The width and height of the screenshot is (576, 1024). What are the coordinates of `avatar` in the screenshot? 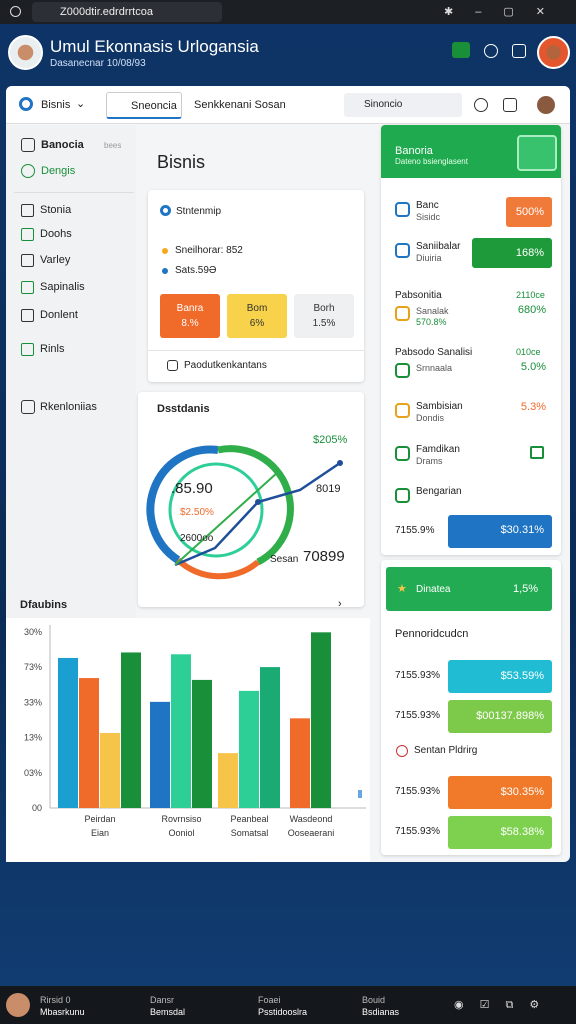 It's located at (25, 52).